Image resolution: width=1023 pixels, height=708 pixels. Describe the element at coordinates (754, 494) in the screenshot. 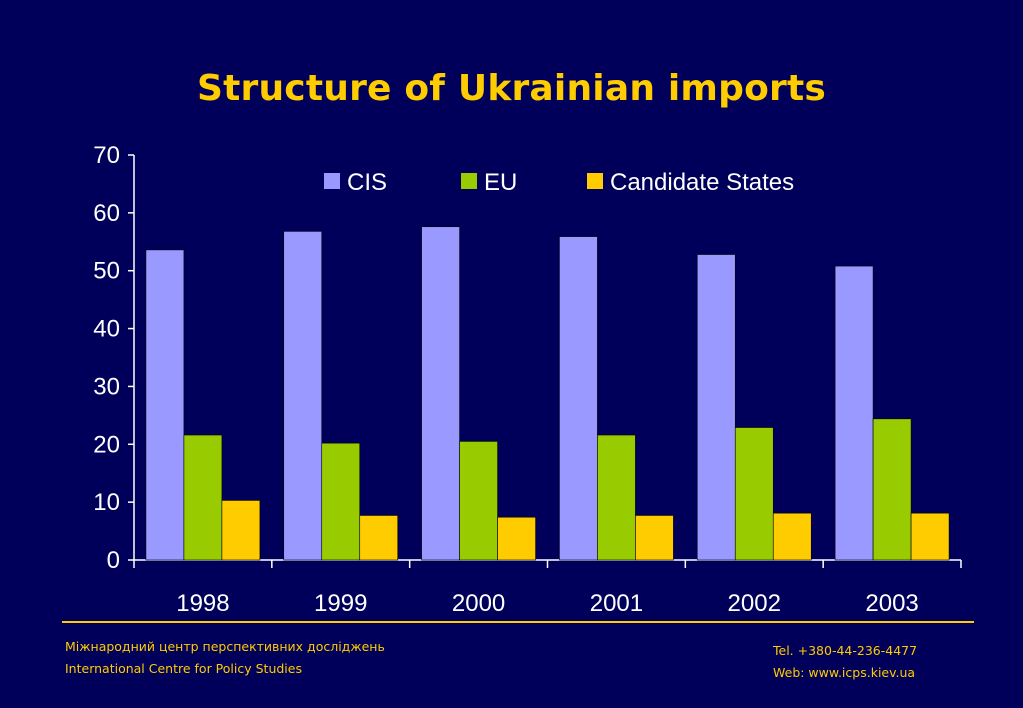

I see `bar-eu-2002` at that location.